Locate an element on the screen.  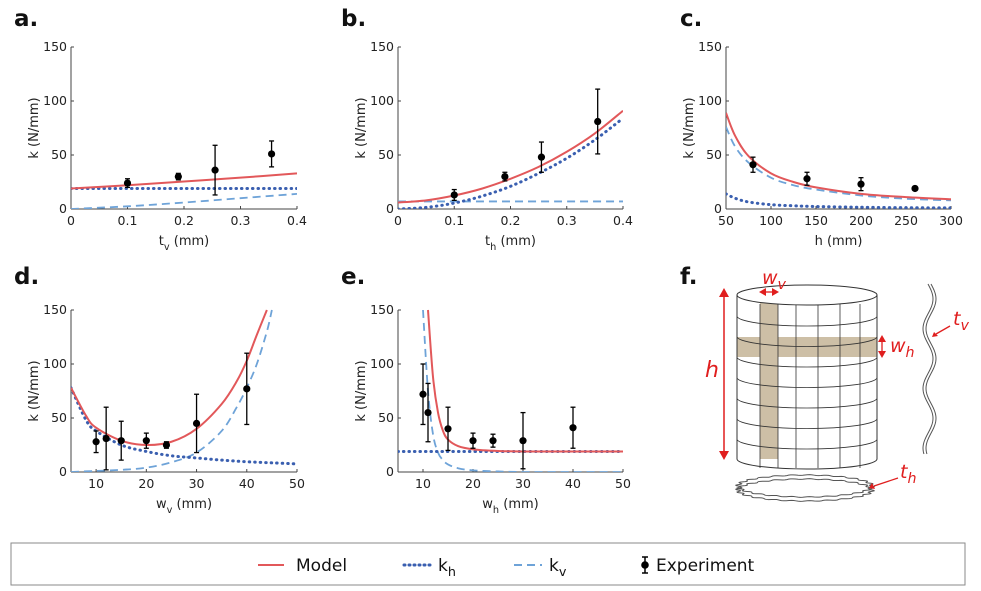
vertical-band is located at coordinates (769, 377).